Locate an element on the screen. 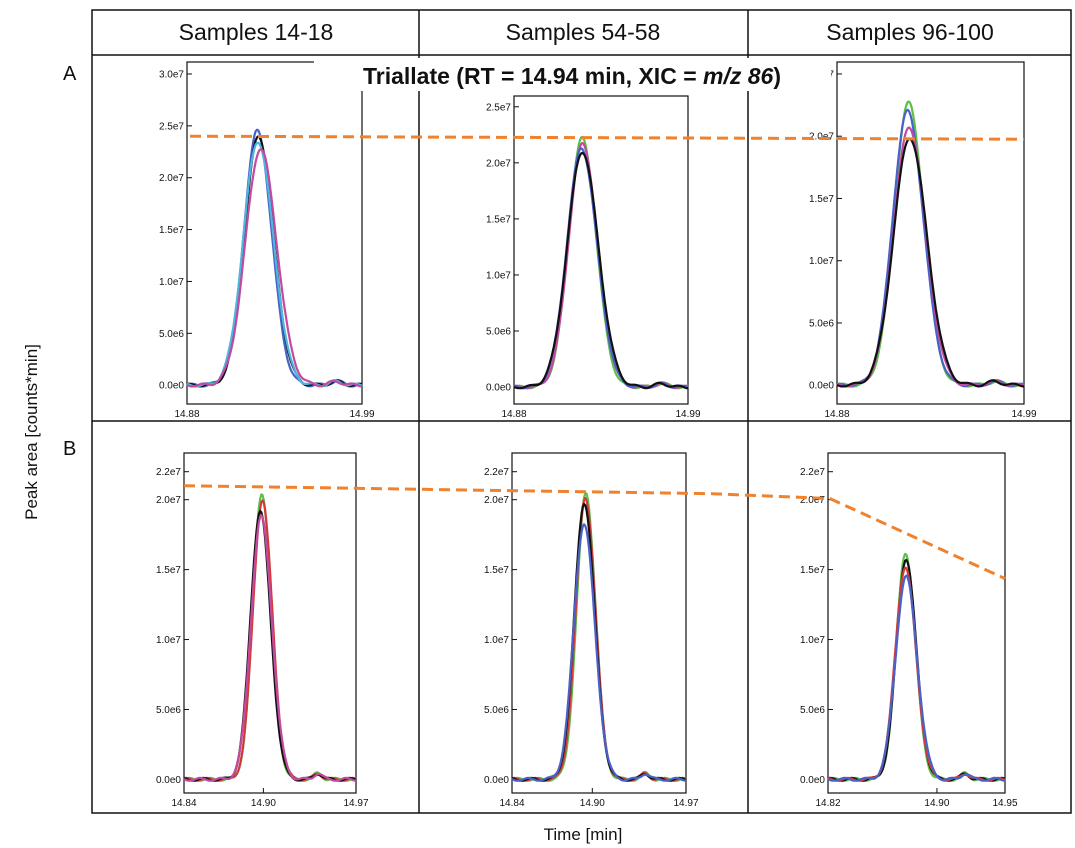 The image size is (1075, 848). x-tick-label: 14.95 is located at coordinates (1004, 803).